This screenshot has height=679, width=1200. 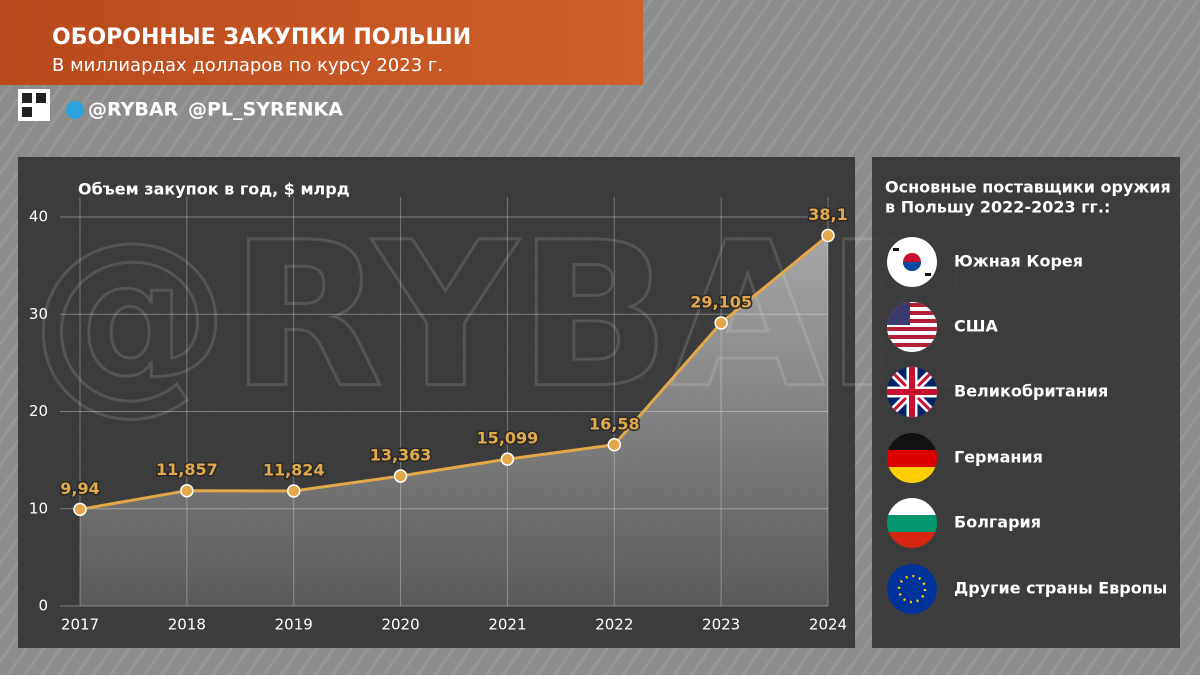 I want to click on telegram-icon, so click(x=75, y=110).